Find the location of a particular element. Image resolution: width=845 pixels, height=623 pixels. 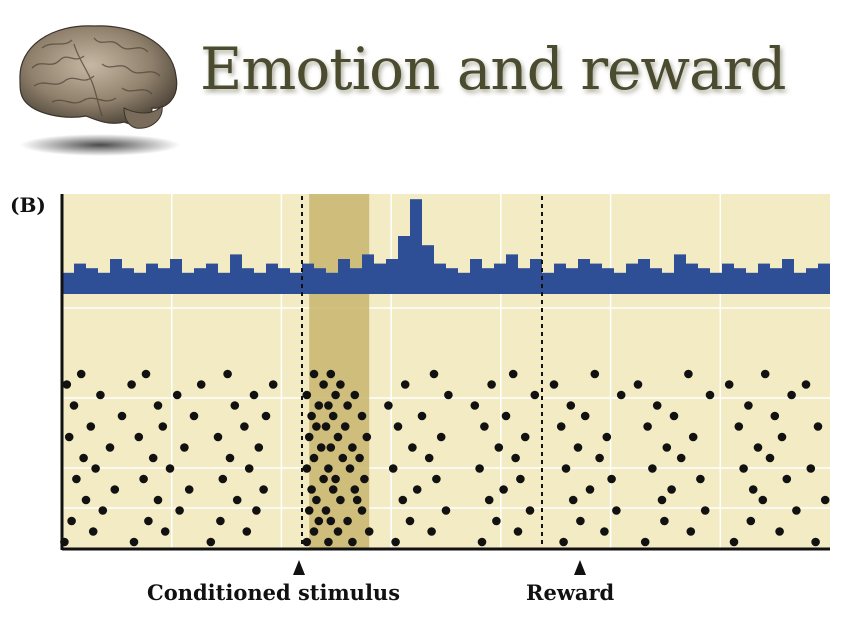

conditioned-stimulus-label: Conditioned stimulus is located at coordinates (274, 592).